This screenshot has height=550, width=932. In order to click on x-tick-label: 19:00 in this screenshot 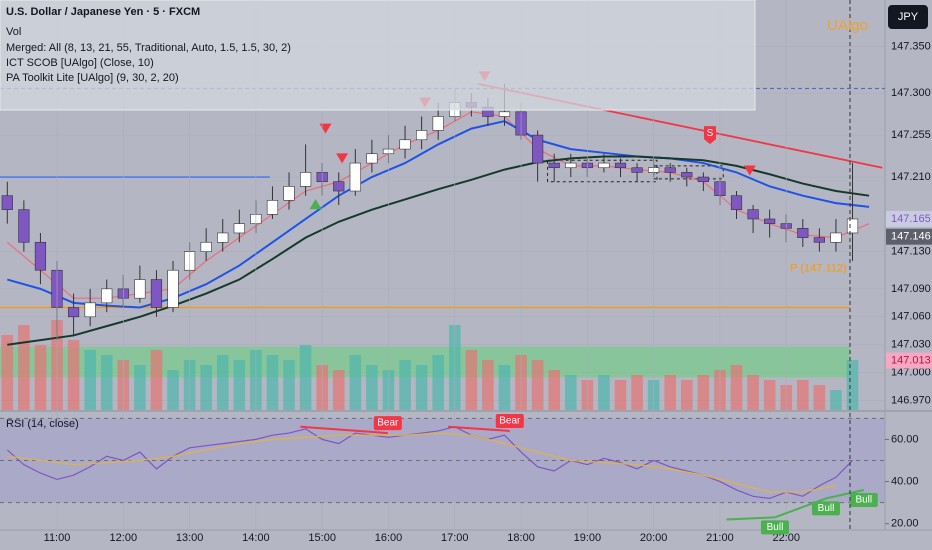, I will do `click(588, 538)`.